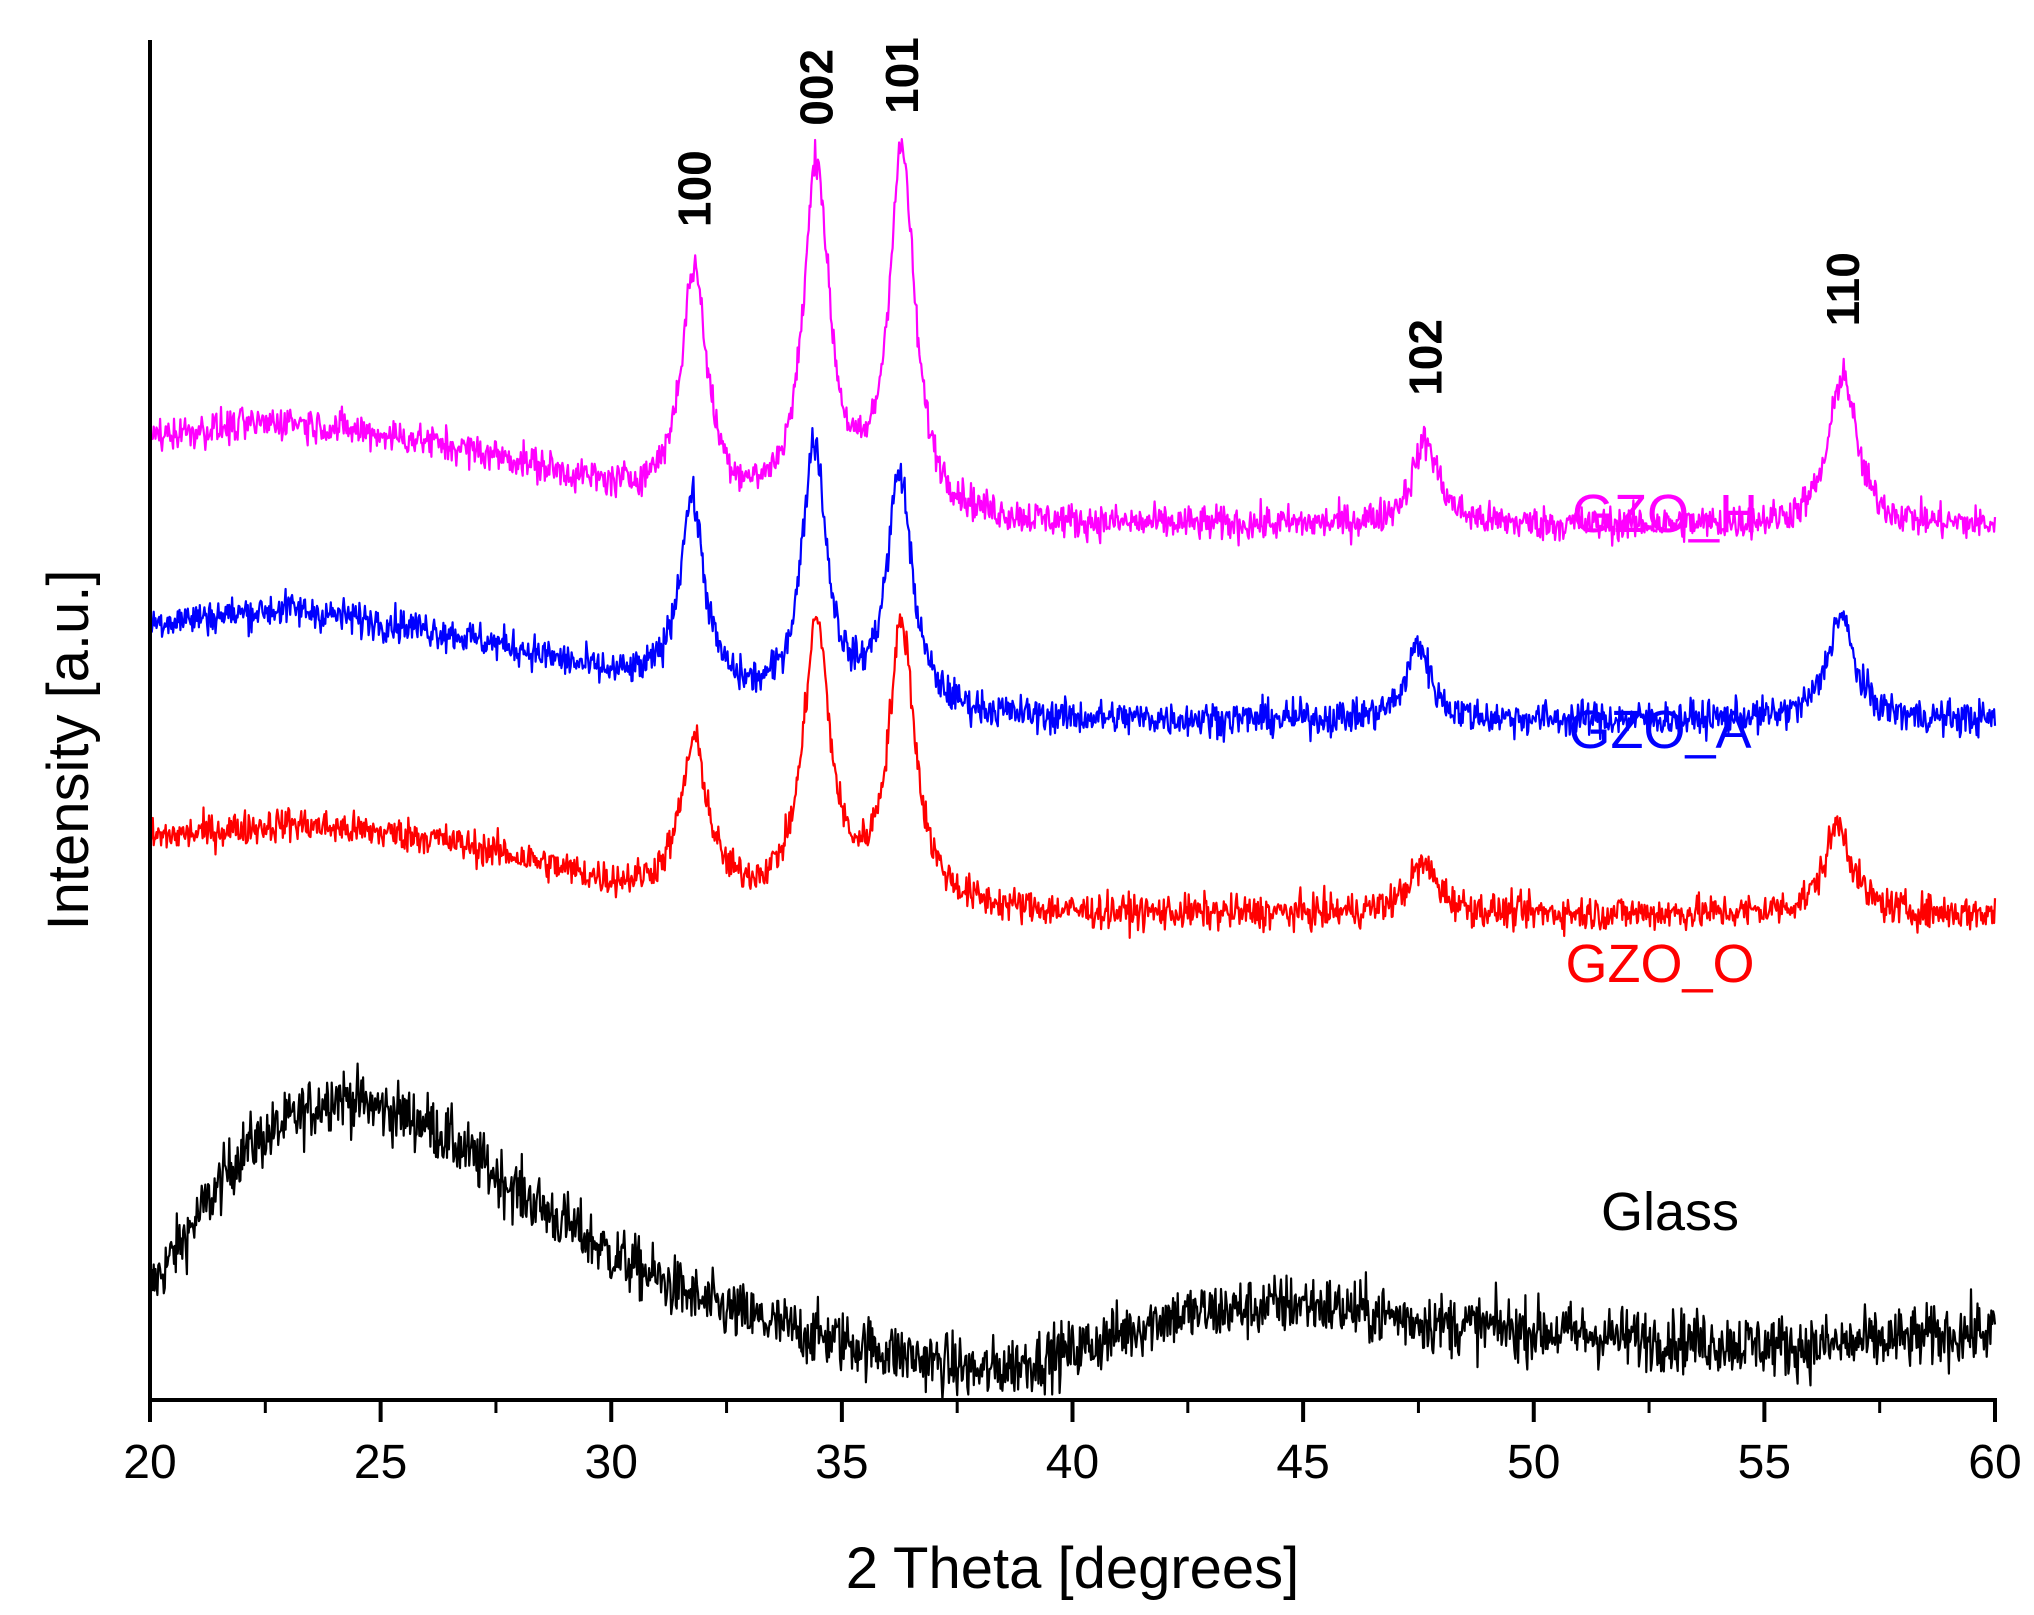 This screenshot has height=1615, width=2034. I want to click on series-label-gzo_a: GZO_A, so click(1659, 730).